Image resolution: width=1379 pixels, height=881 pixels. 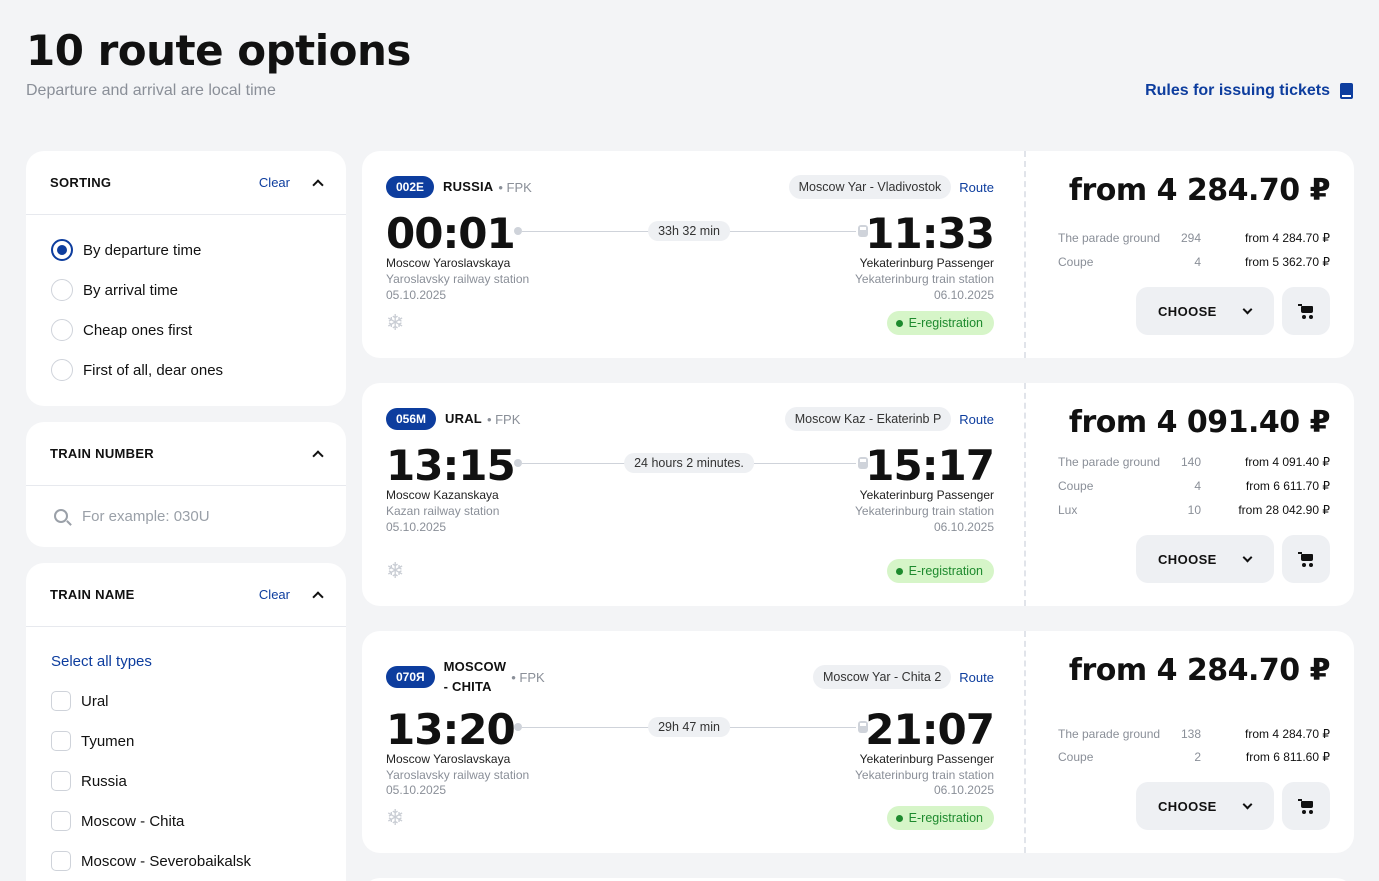 What do you see at coordinates (131, 290) in the screenshot?
I see `sort-option-label: By arrival time` at bounding box center [131, 290].